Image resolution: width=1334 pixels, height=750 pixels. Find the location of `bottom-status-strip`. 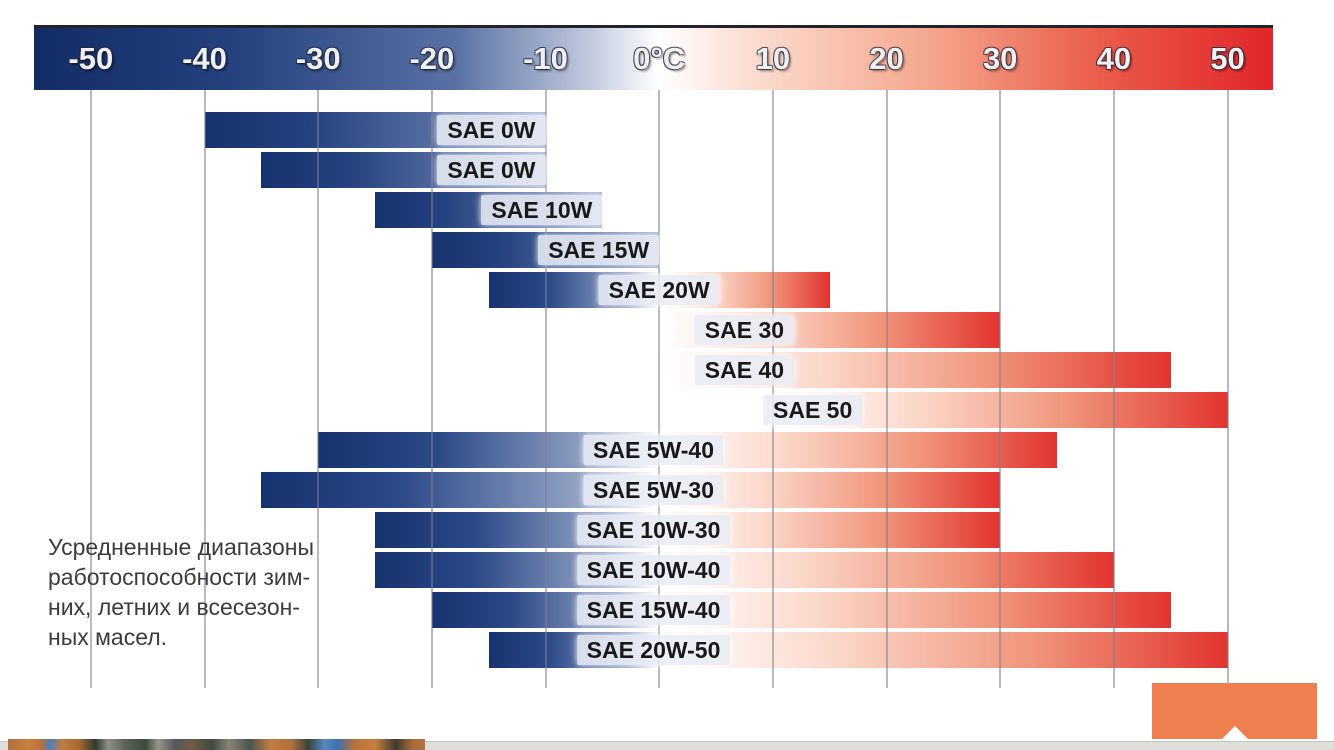

bottom-status-strip is located at coordinates (667, 745).